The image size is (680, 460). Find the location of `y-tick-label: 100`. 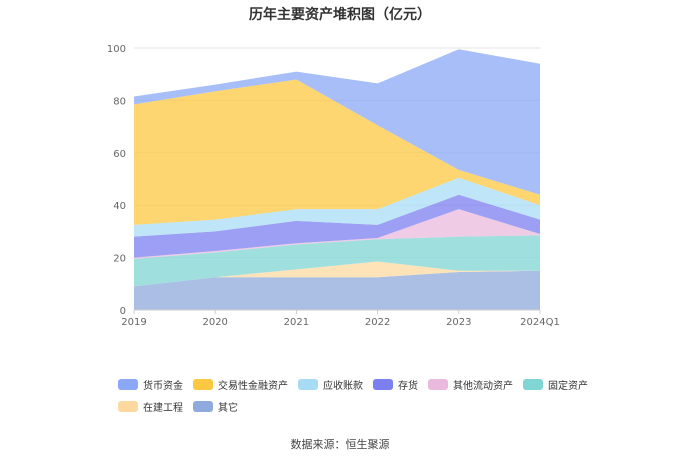

y-tick-label: 100 is located at coordinates (116, 49).